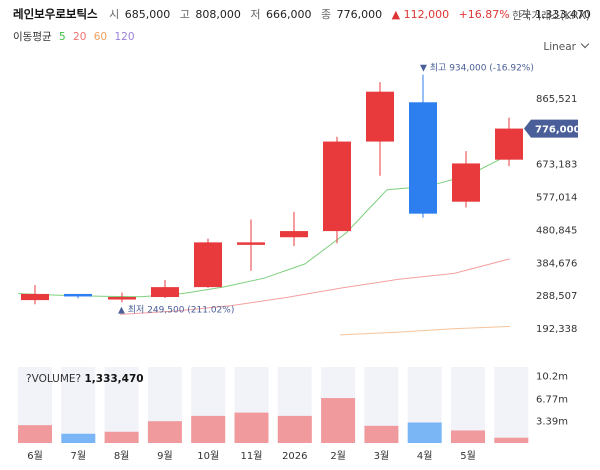 This screenshot has height=470, width=600. Describe the element at coordinates (552, 422) in the screenshot. I see `volume-tick-label: 3.39m` at that location.